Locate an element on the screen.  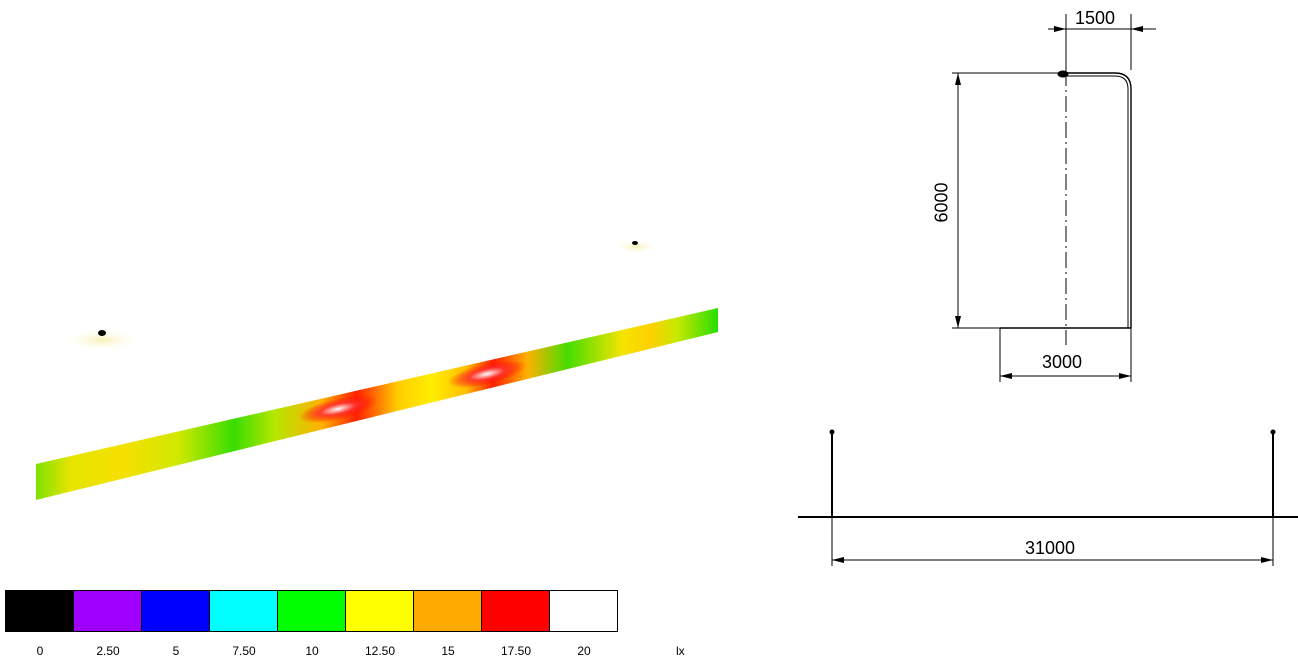
dimension-arrows-section is located at coordinates (1049, 202).